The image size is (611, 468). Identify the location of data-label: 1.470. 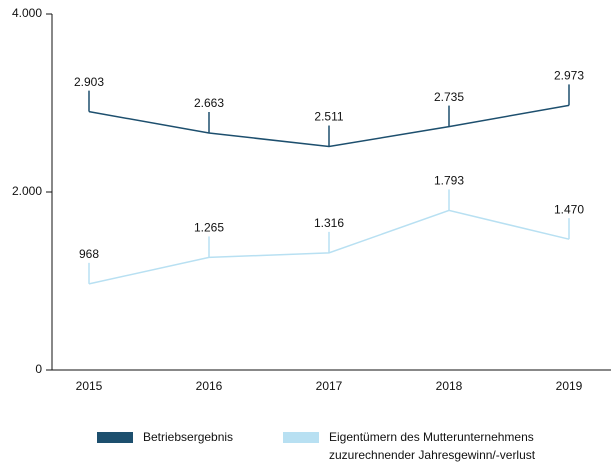
(569, 209).